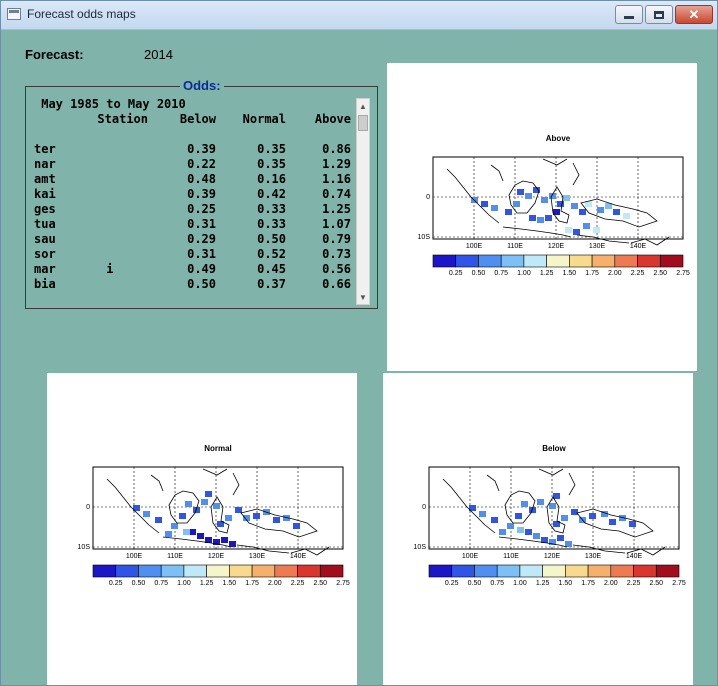  What do you see at coordinates (336, 164) in the screenshot?
I see `odds-cell-above: 1.29` at bounding box center [336, 164].